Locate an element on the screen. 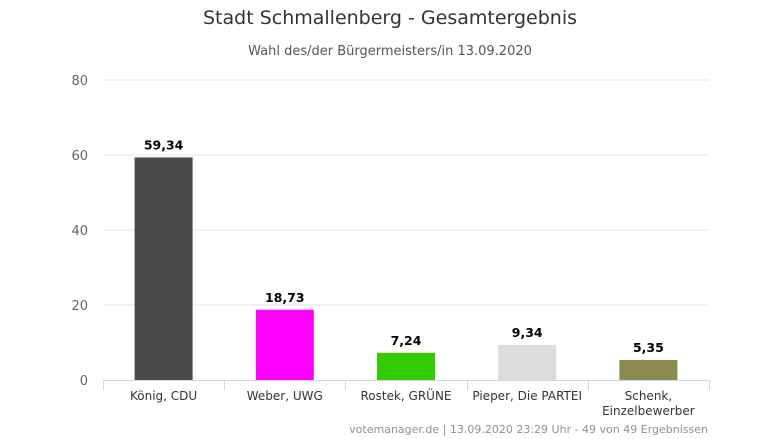  y-tick-label: 80 is located at coordinates (79, 81).